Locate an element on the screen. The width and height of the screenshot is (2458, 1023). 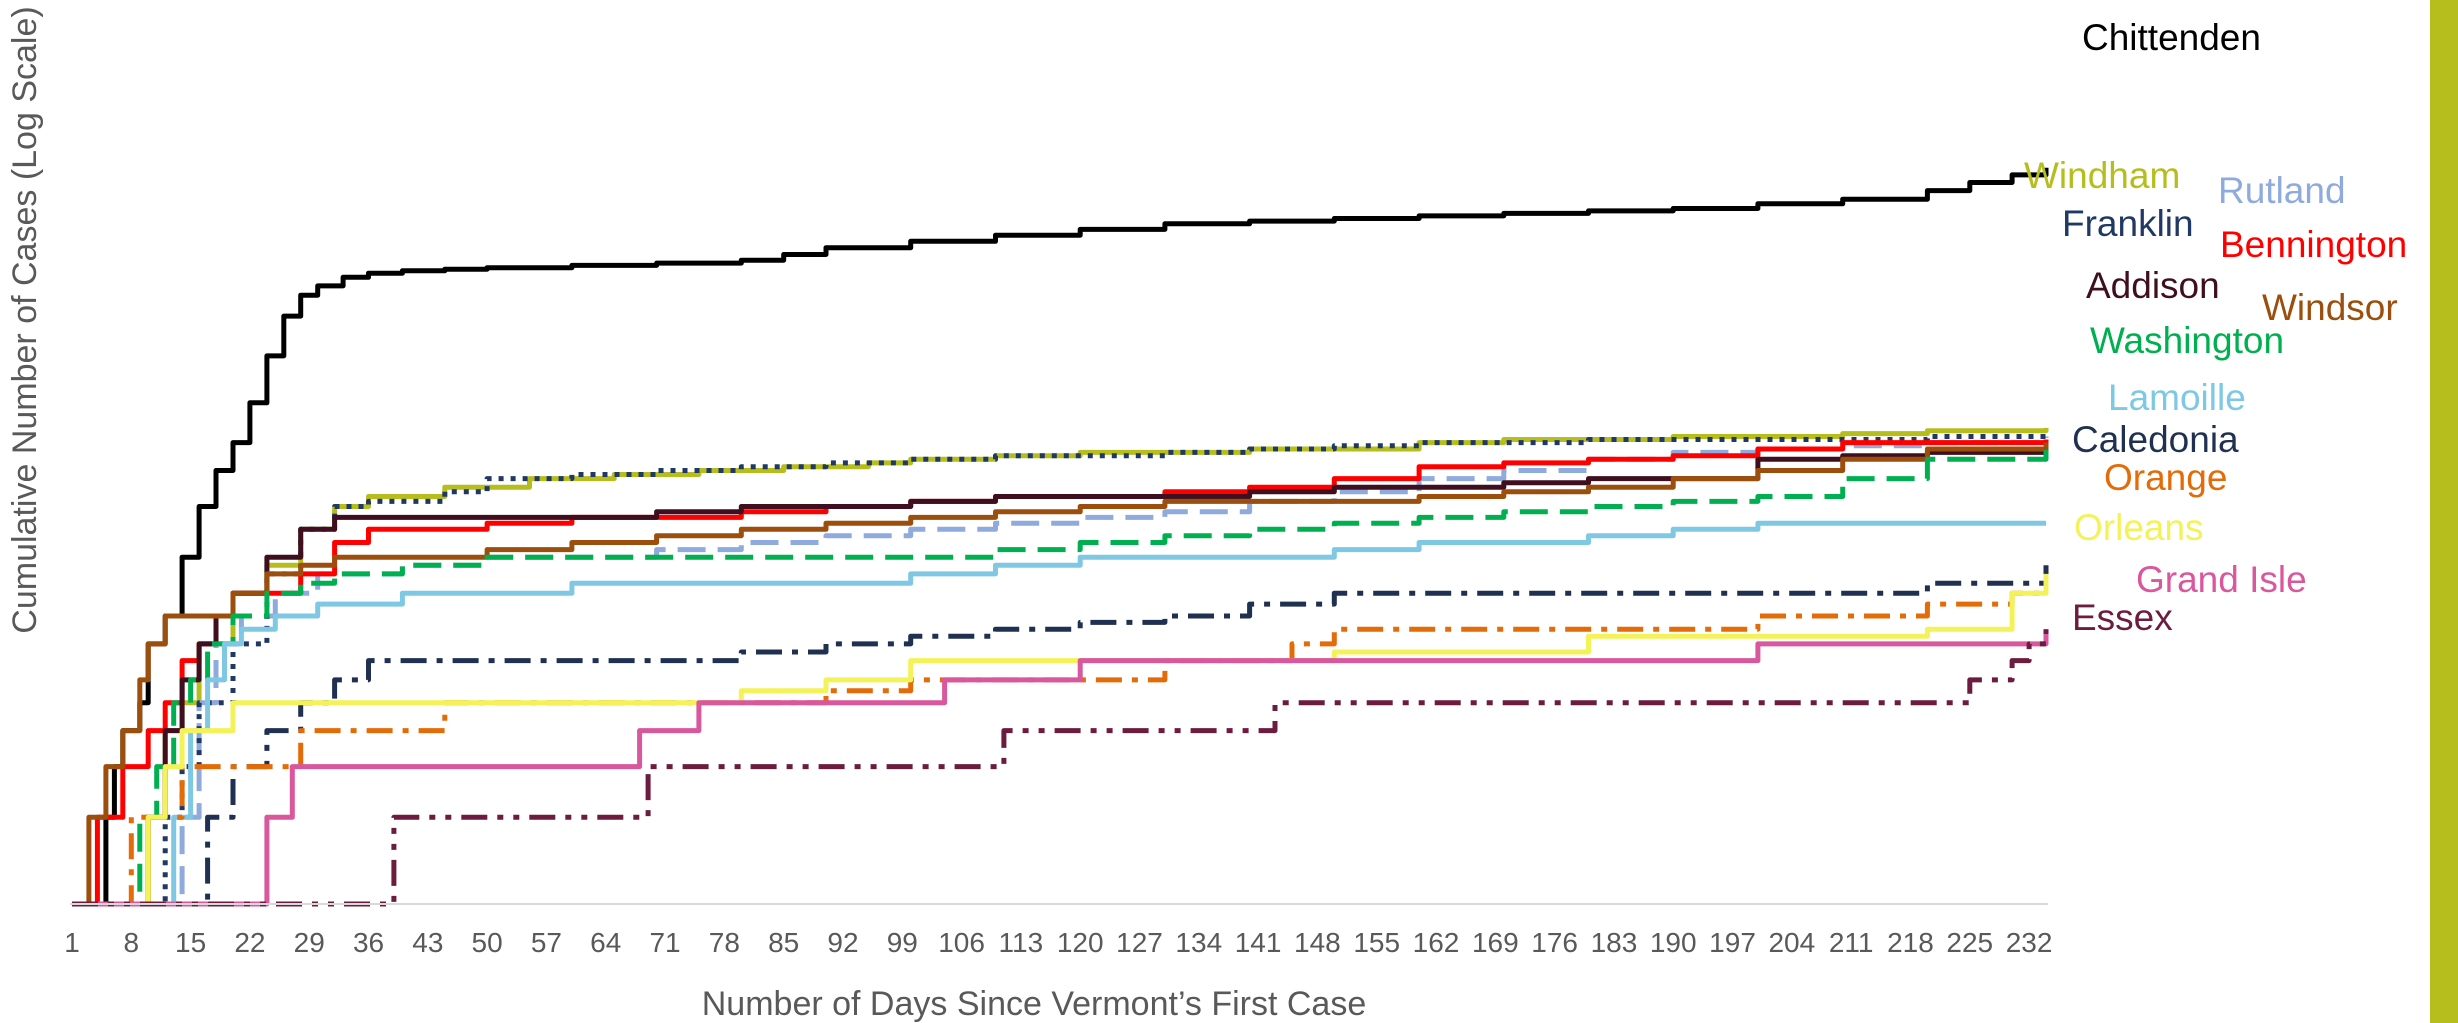
accent-side-bar is located at coordinates (2444, 511).